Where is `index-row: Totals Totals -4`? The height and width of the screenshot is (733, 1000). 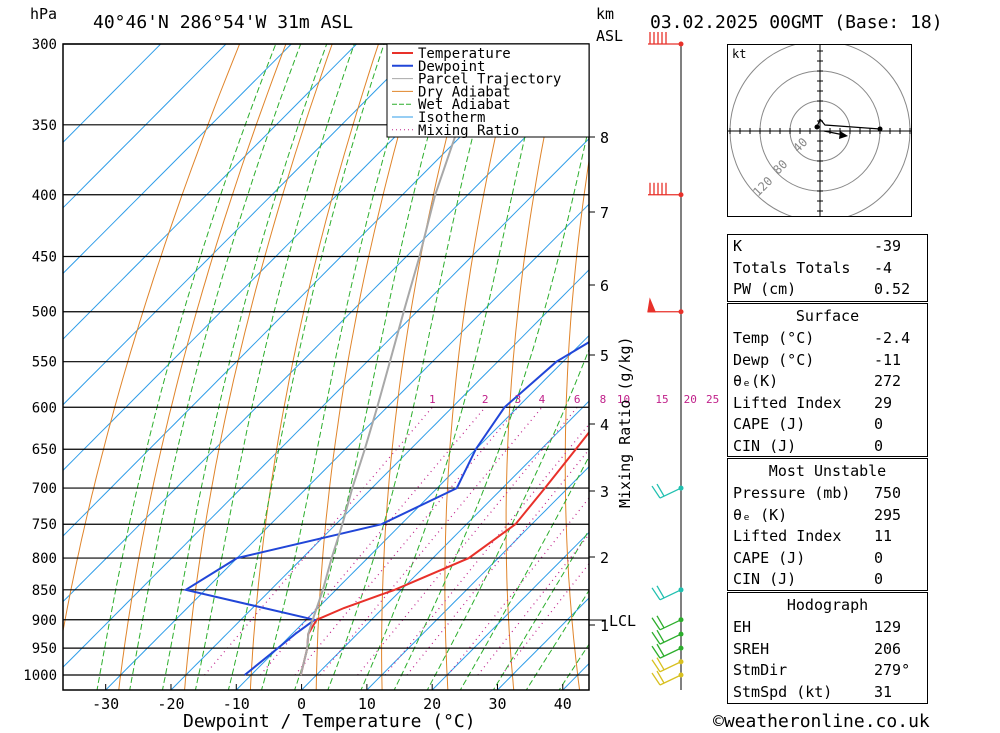
index-row: Totals Totals -4 is located at coordinates (827, 268).